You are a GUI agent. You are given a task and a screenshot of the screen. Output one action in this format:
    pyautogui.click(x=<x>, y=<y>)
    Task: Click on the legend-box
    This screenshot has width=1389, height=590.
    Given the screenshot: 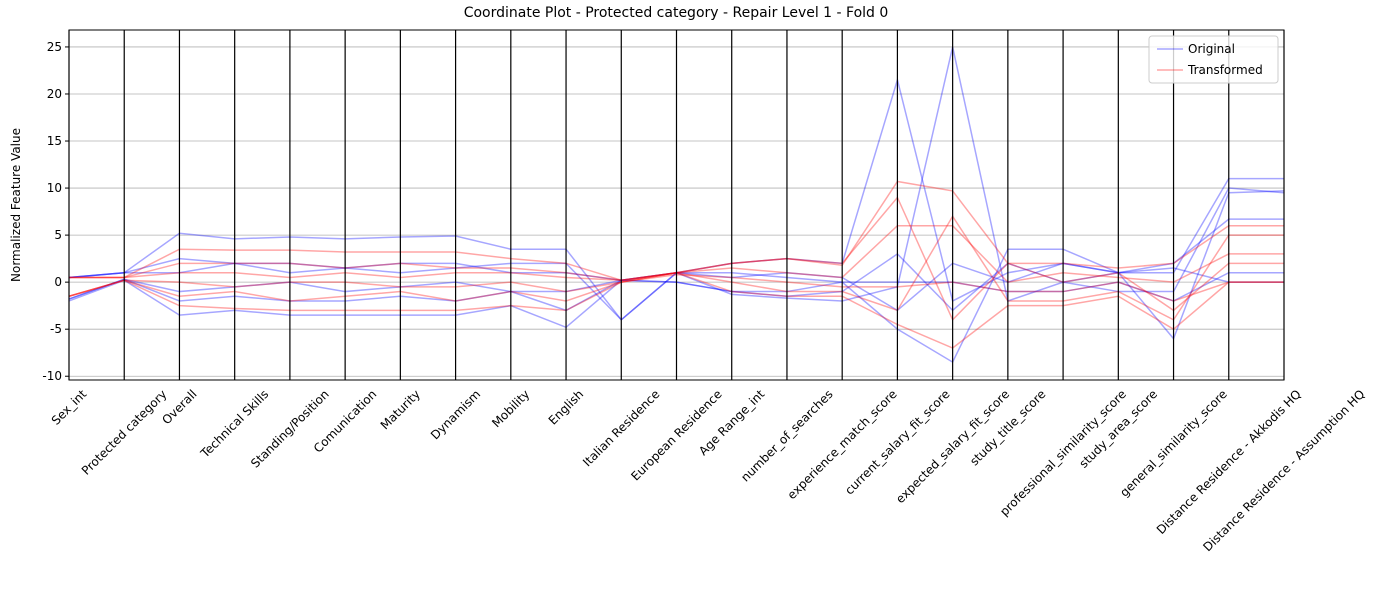 What is the action you would take?
    pyautogui.click(x=1213, y=59)
    